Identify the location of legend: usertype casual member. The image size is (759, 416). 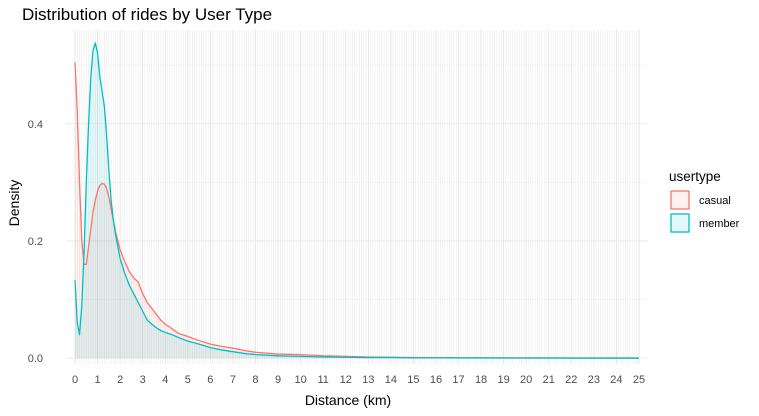
(704, 201).